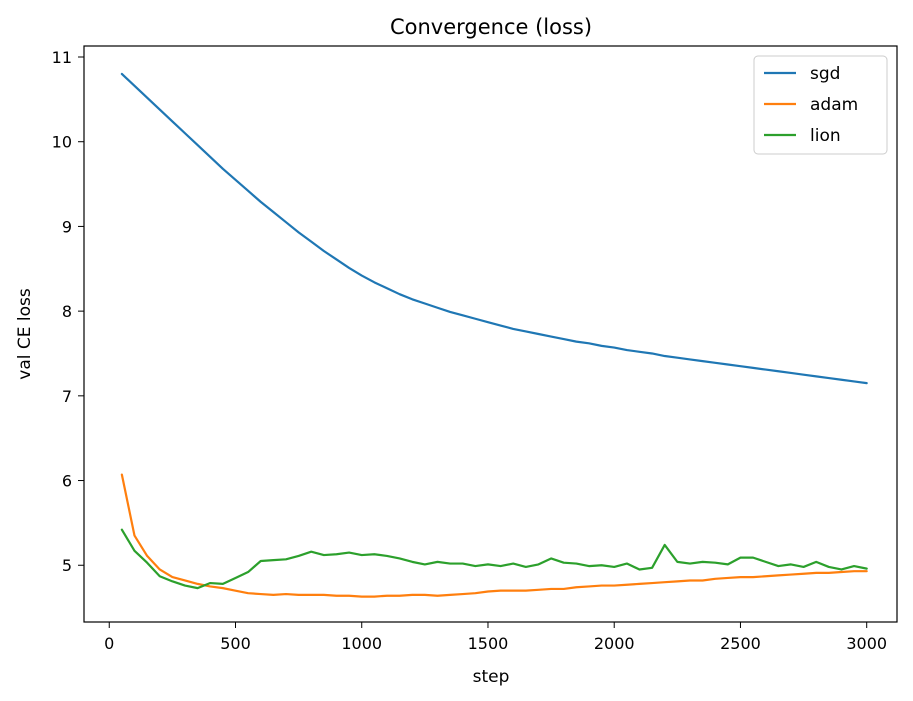 This screenshot has height=701, width=913. I want to click on y-tick-label: 7, so click(67, 396).